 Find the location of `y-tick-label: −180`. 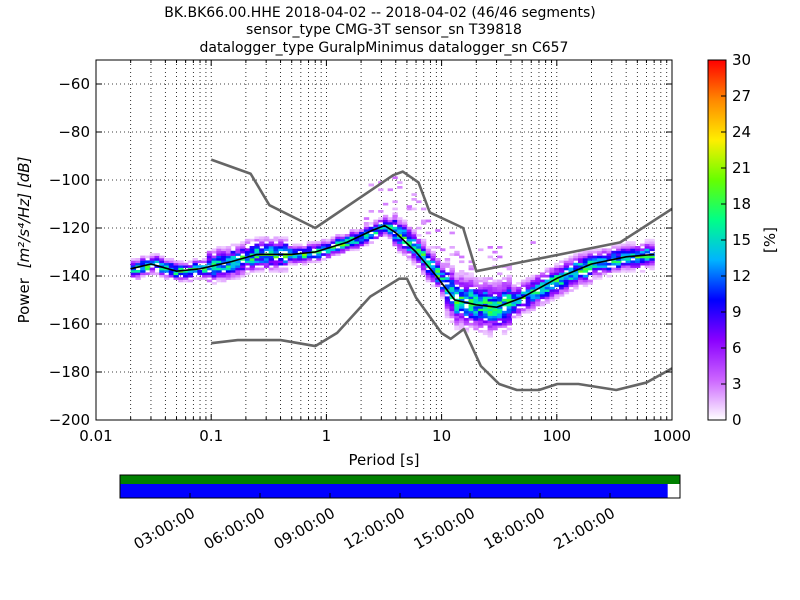

y-tick-label: −180 is located at coordinates (69, 372).